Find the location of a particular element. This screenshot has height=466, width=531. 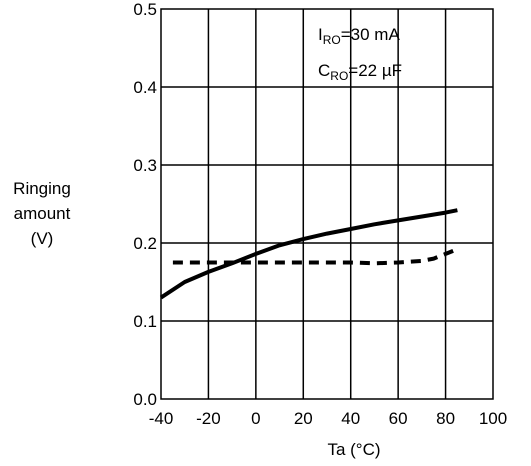

y-tick-label: 0.0 is located at coordinates (145, 399).